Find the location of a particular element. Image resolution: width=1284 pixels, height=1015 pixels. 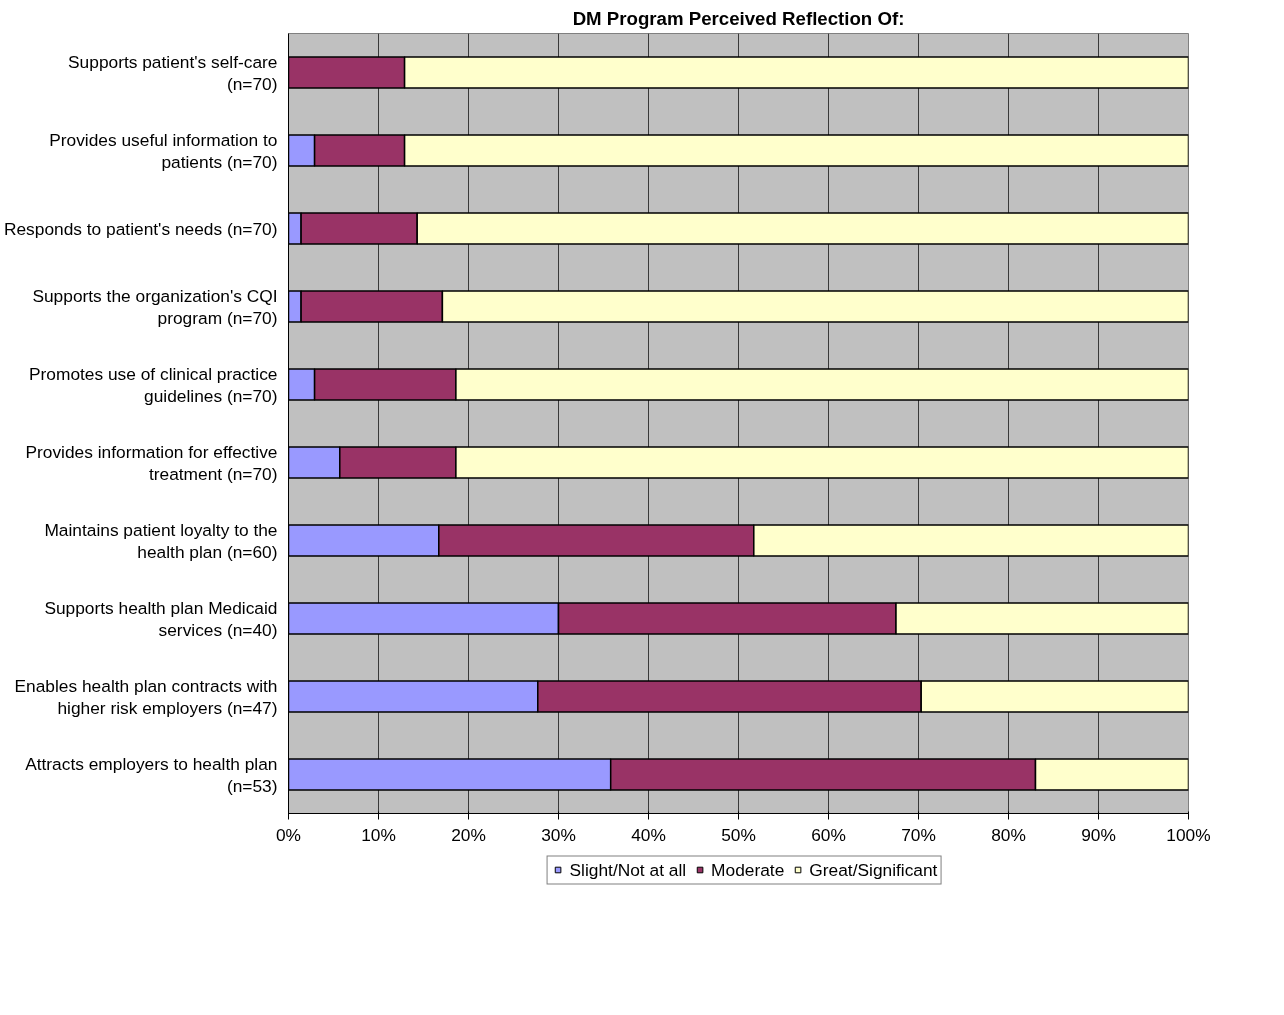

legend-label: Great/Significant is located at coordinates (873, 869).